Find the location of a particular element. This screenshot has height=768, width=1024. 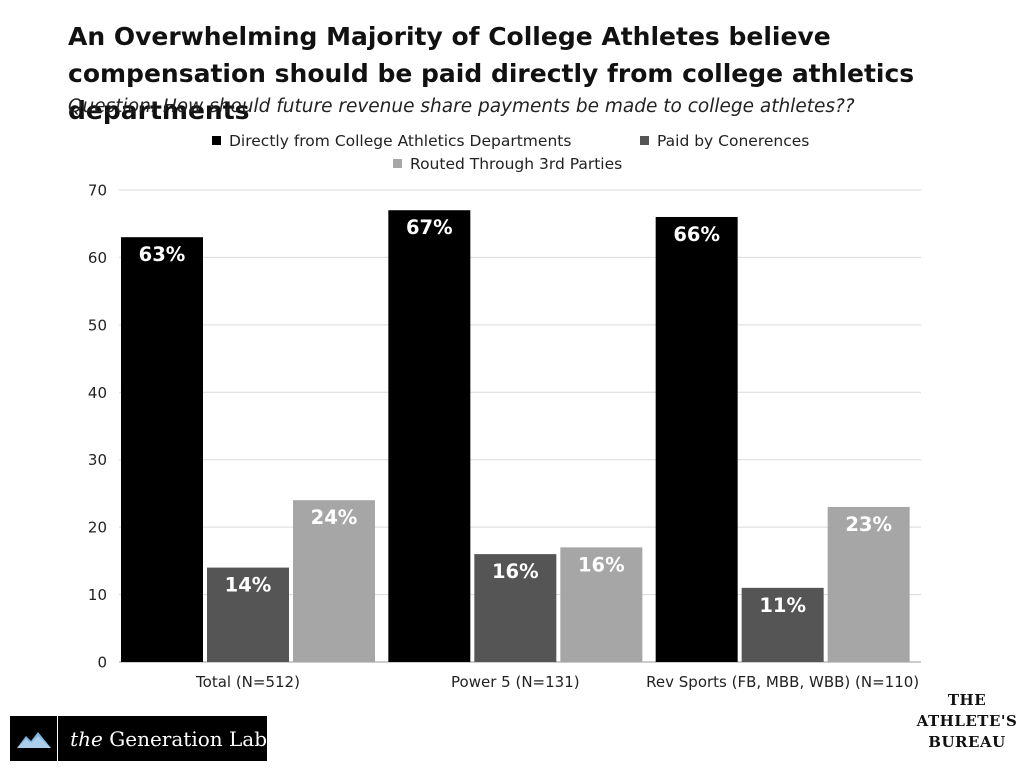

data-label: 67% is located at coordinates (429, 227).